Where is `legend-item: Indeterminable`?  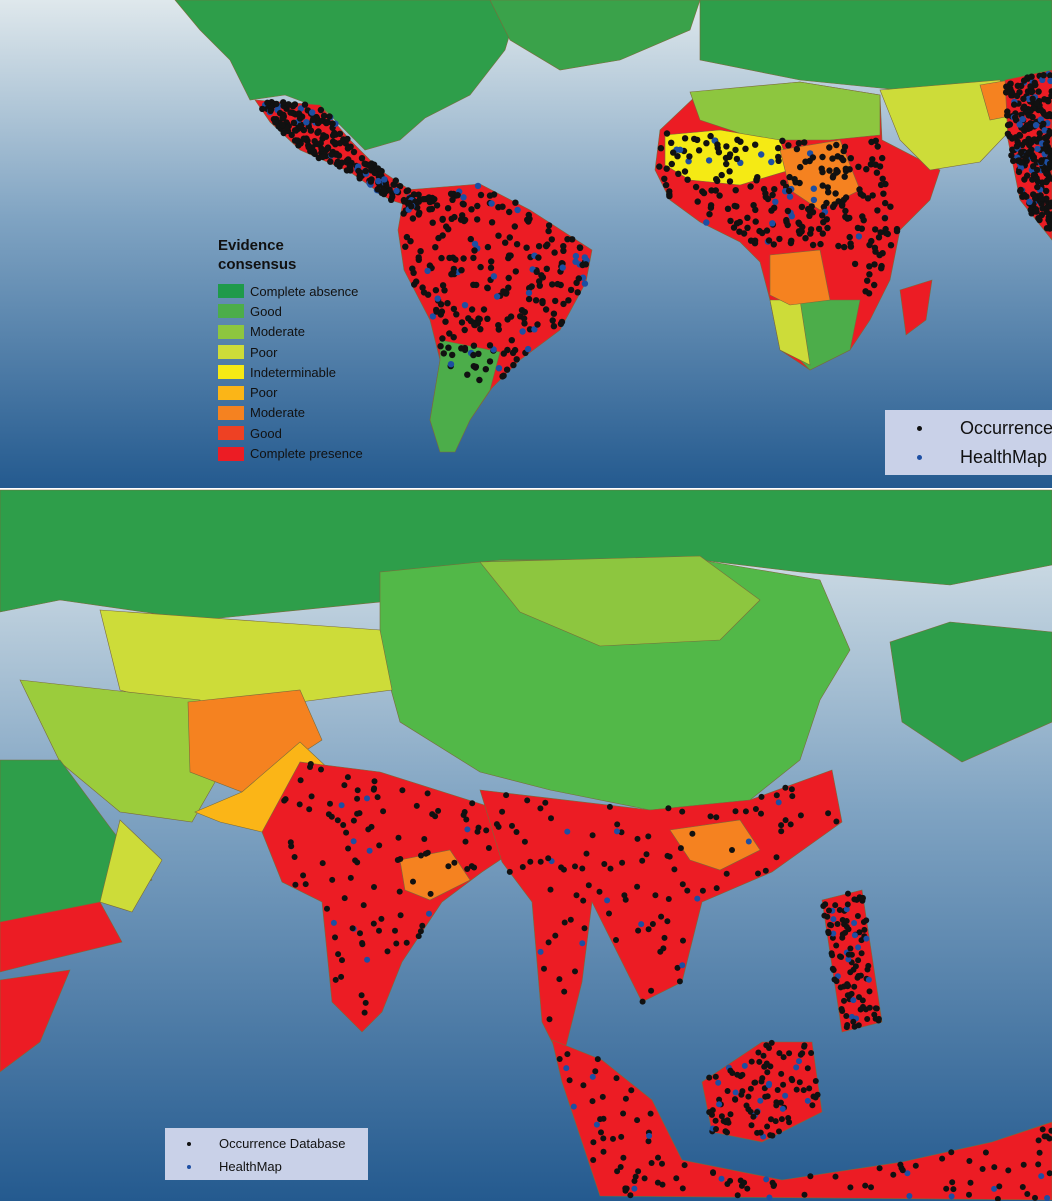
legend-item: Indeterminable is located at coordinates (303, 372).